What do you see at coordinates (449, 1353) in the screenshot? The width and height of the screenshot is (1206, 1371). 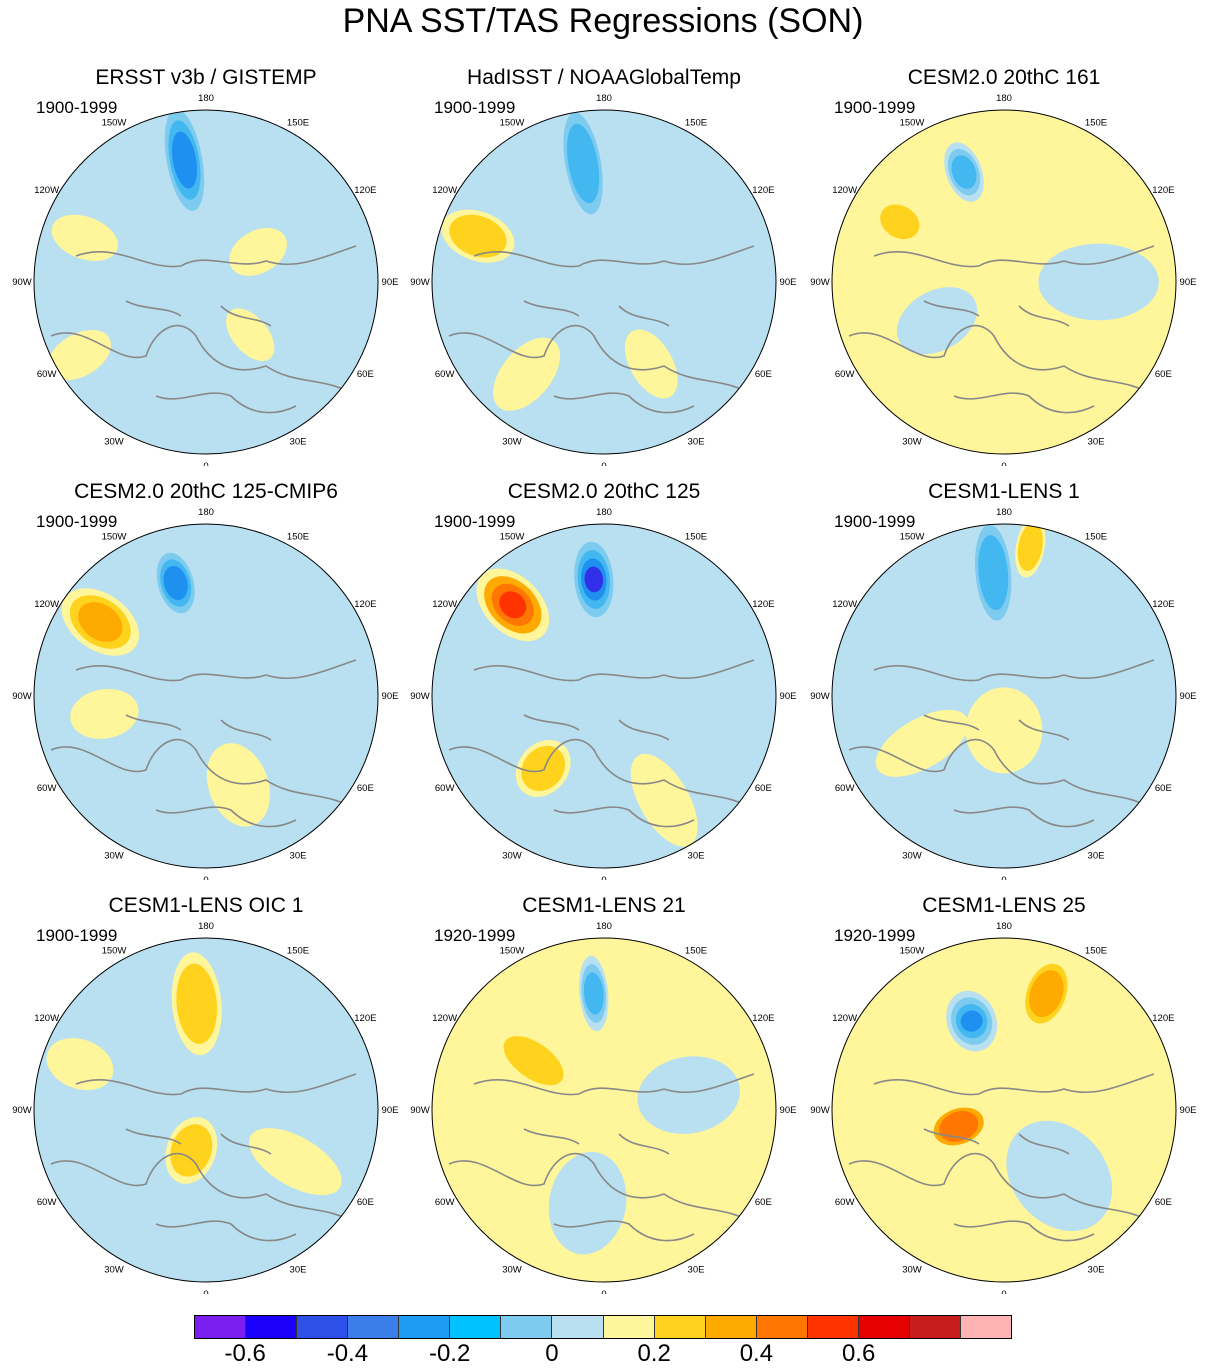 I see `colorbar-tick-label: -0.2` at bounding box center [449, 1353].